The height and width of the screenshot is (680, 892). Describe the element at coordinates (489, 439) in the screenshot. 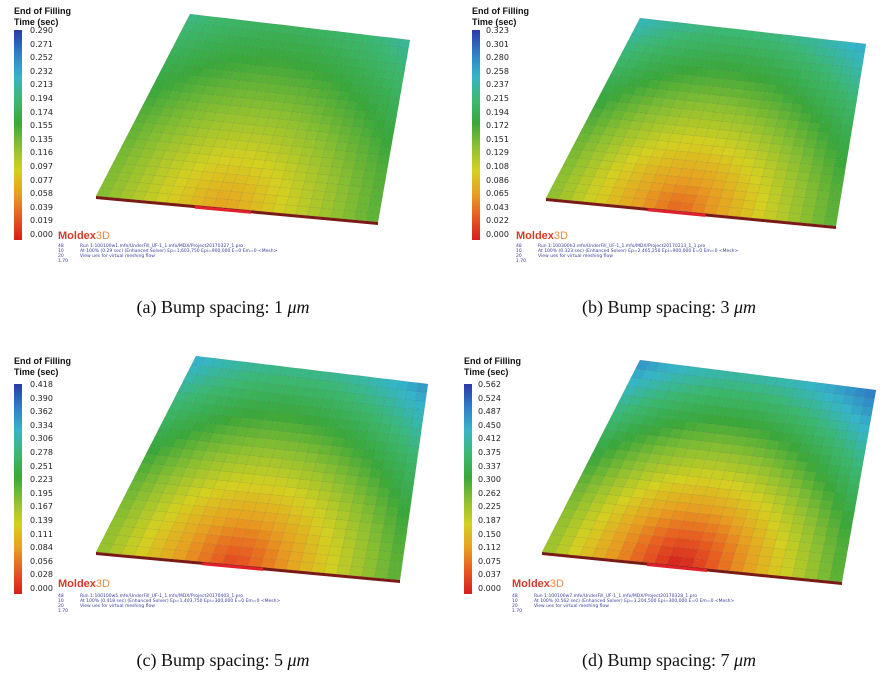

I see `legend-value: 0.412` at that location.